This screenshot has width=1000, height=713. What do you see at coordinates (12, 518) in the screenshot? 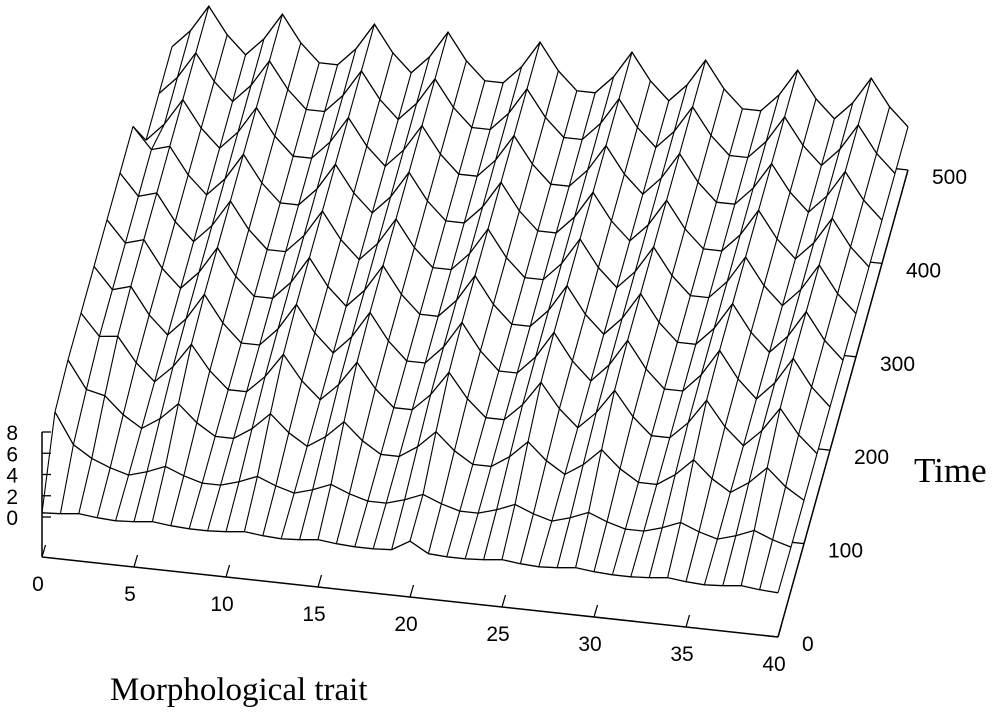
I see `z-tick-label: 0` at bounding box center [12, 518].